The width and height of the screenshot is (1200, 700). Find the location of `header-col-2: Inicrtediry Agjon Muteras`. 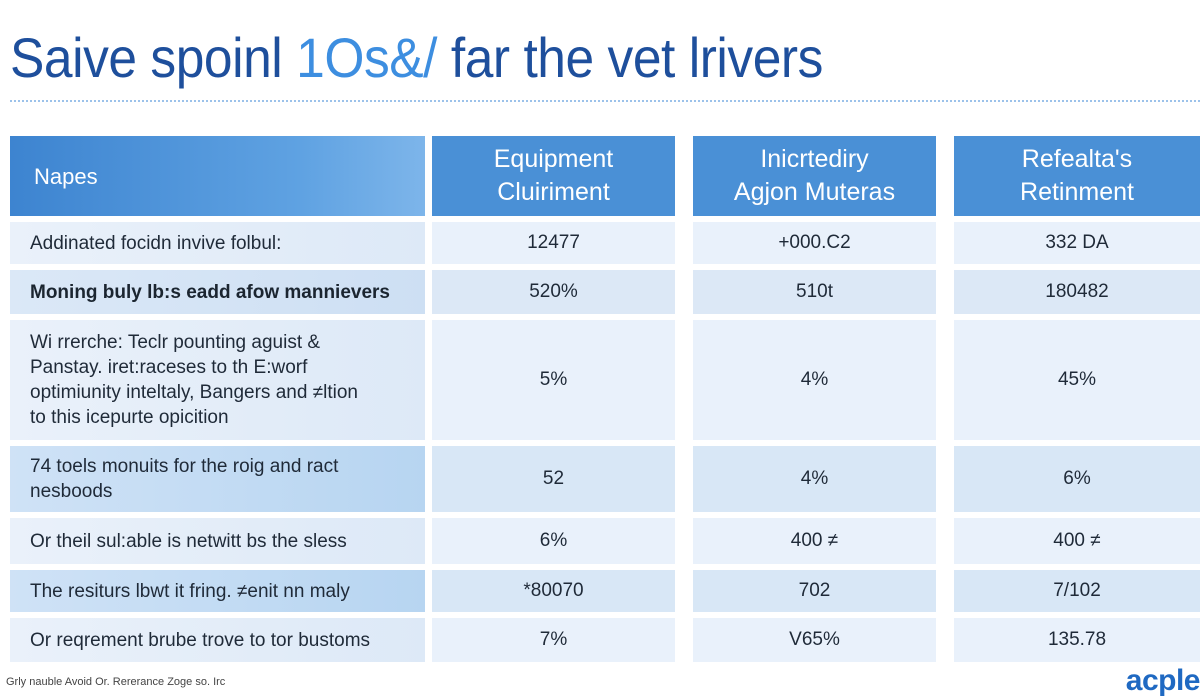

header-col-2: Inicrtediry Agjon Muteras is located at coordinates (814, 176).